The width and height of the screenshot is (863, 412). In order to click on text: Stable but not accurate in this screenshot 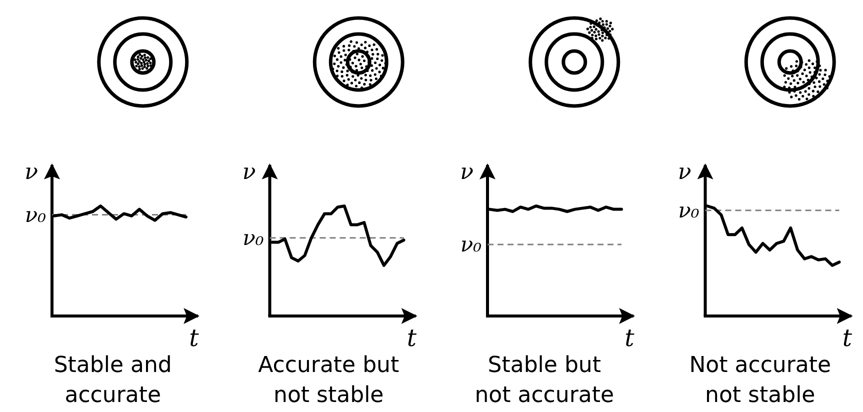, I will do `click(544, 380)`.